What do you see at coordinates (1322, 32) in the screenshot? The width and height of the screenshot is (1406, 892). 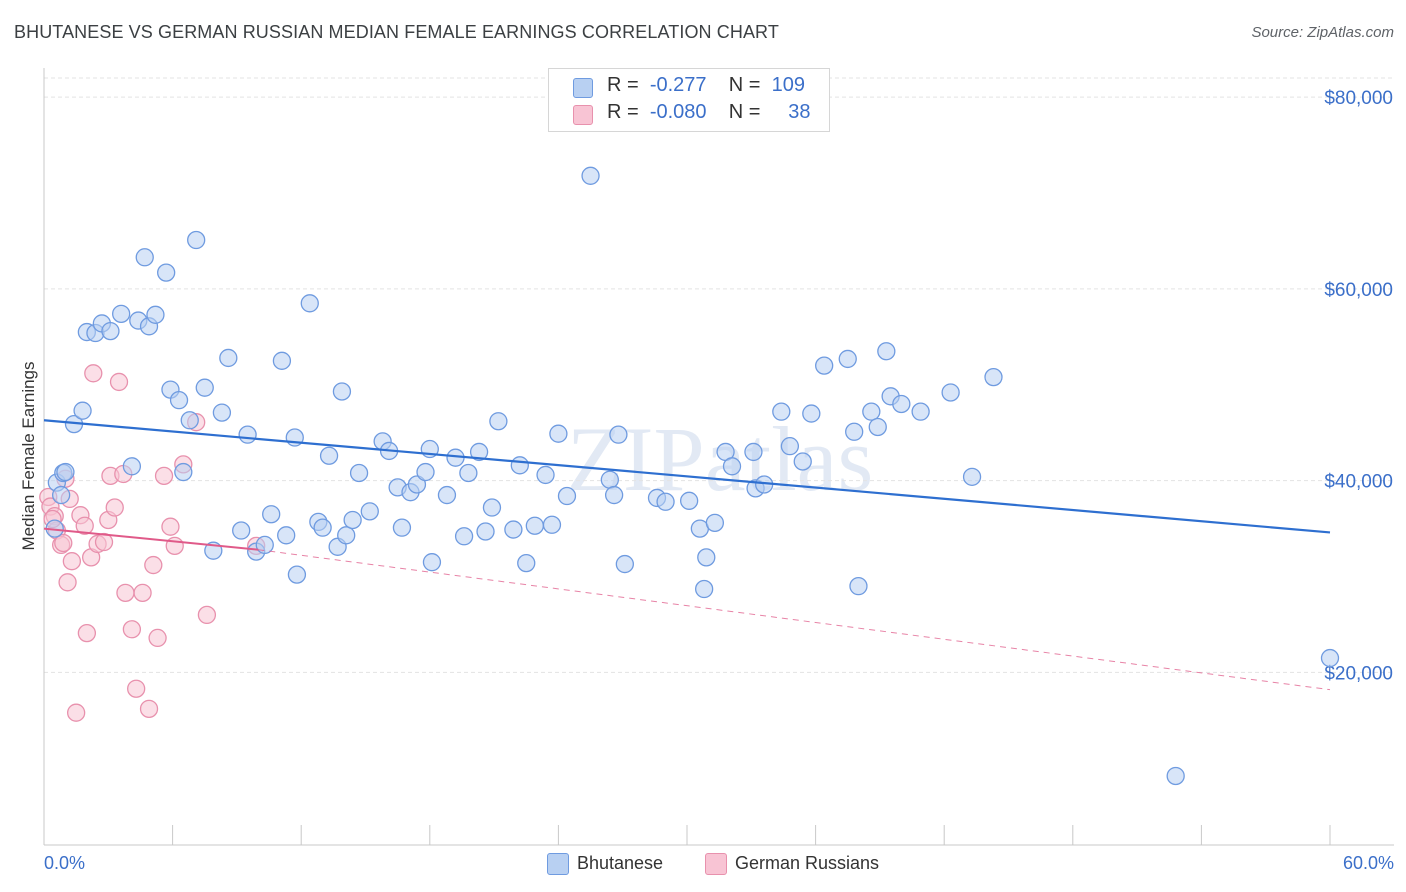 I see `source-label: Source: ZipAtlas.com` at bounding box center [1322, 32].